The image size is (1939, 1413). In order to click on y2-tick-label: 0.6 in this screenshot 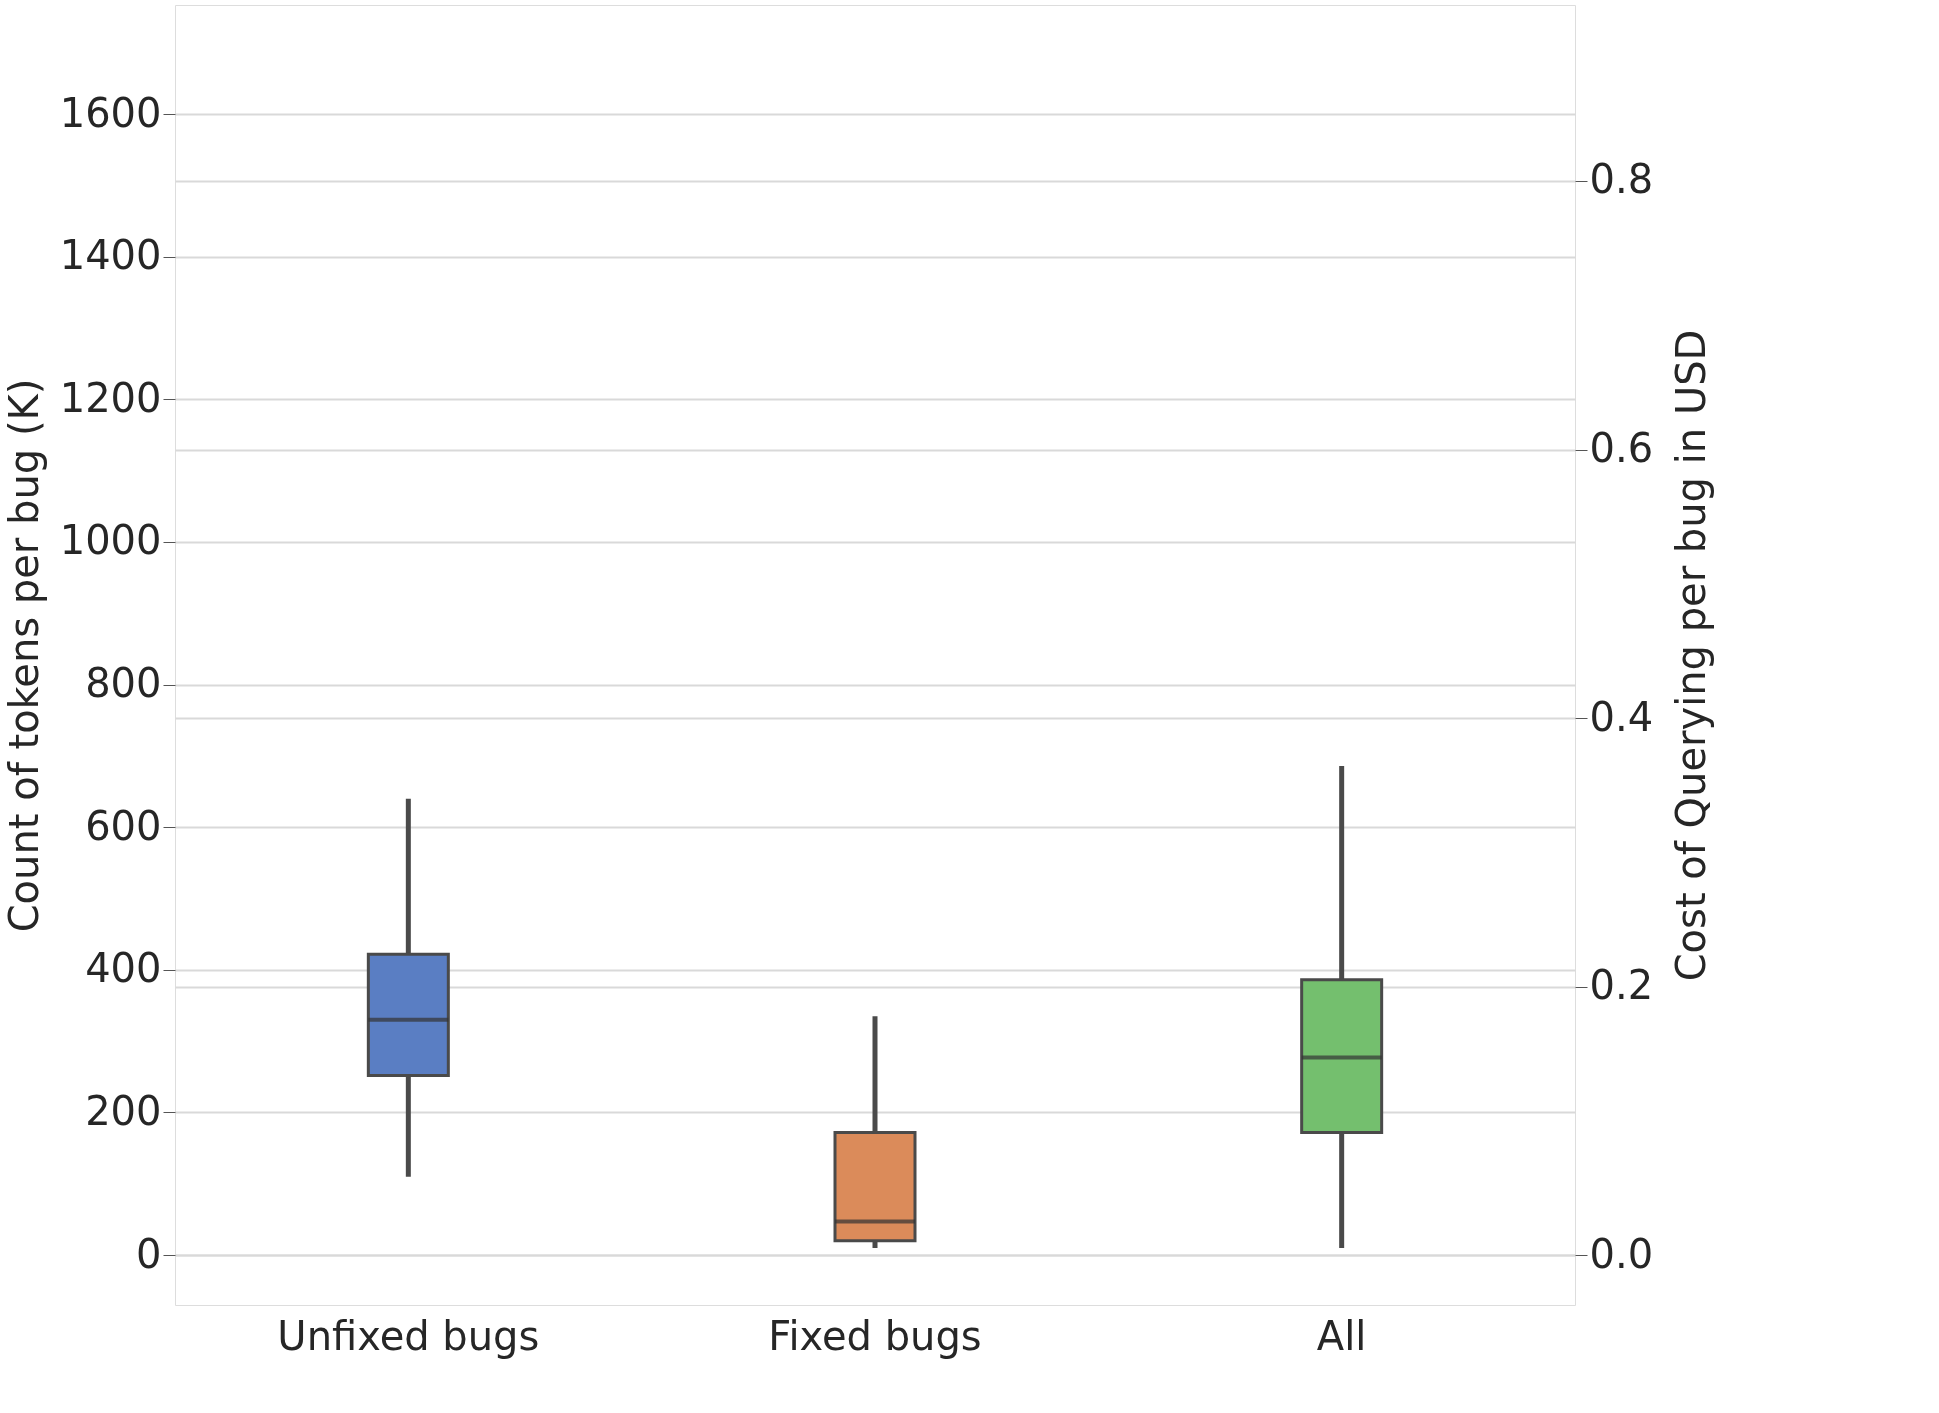, I will do `click(1621, 448)`.